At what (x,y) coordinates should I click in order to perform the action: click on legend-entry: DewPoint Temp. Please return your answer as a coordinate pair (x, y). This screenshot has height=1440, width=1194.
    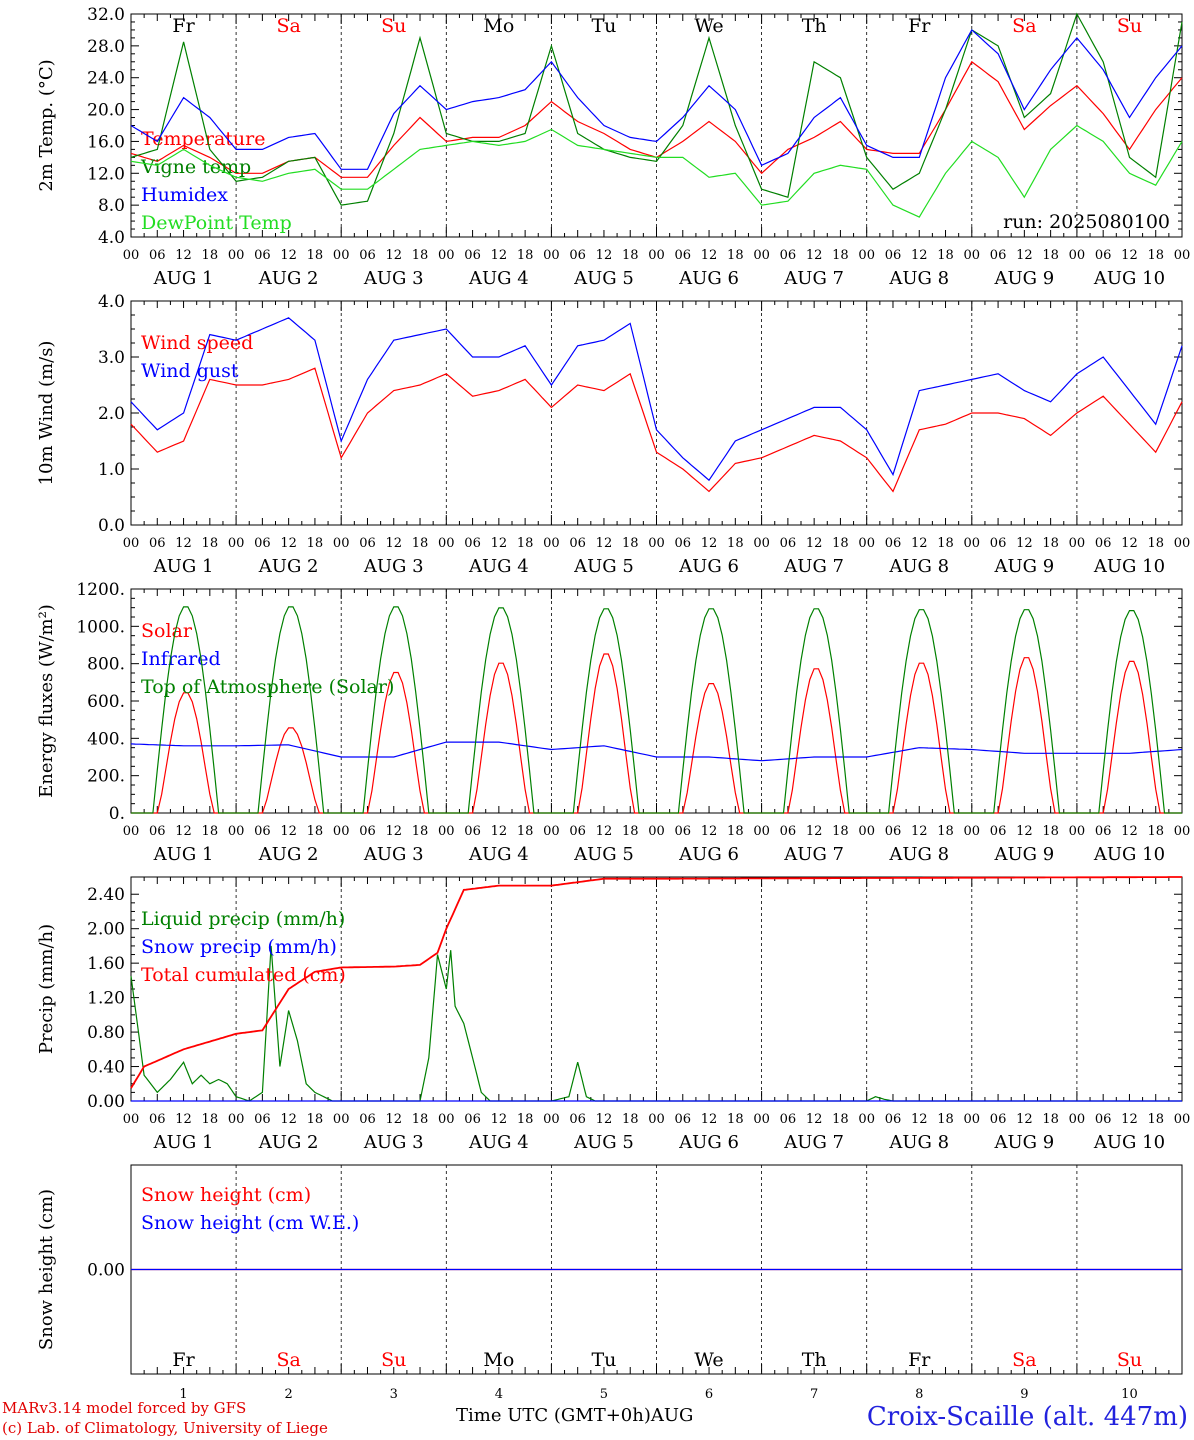
    Looking at the image, I should click on (216, 223).